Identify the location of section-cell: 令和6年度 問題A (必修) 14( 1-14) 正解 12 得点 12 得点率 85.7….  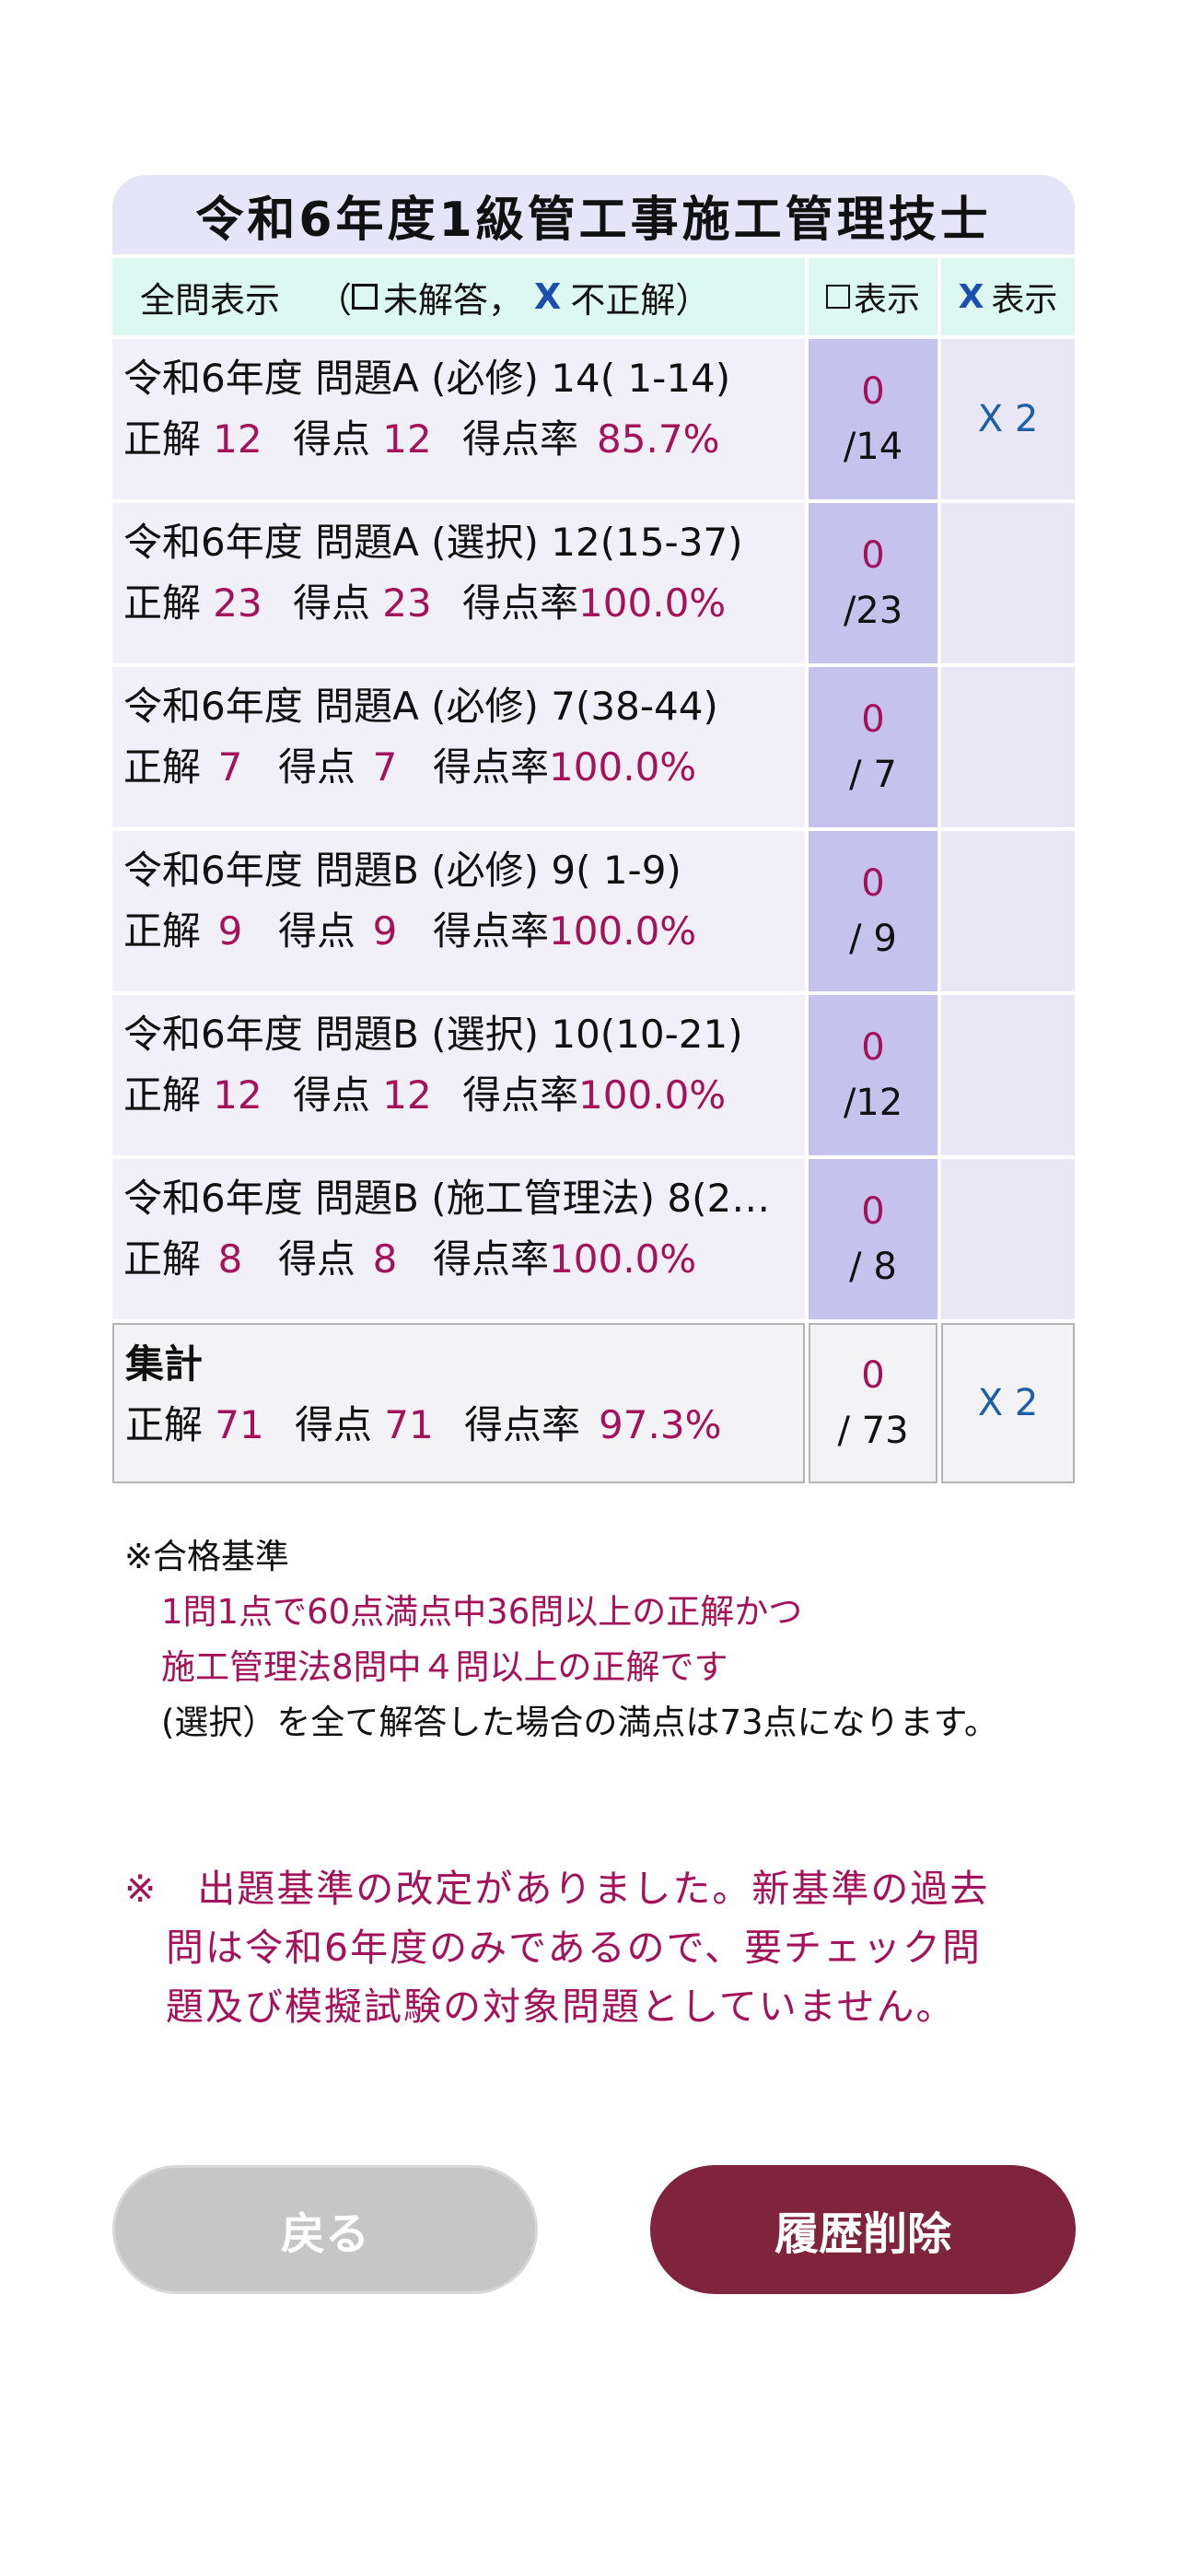
(458, 419).